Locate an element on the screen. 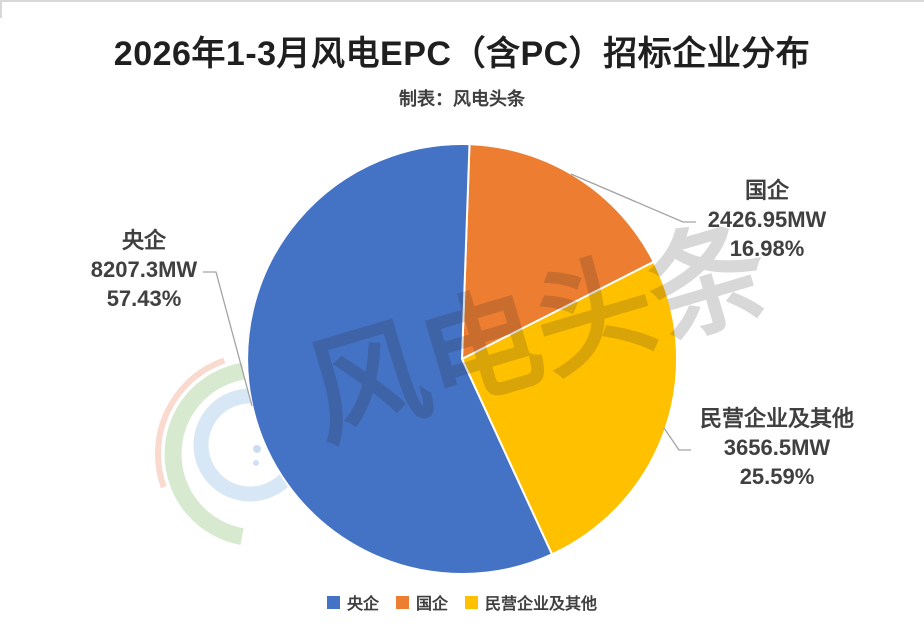 The width and height of the screenshot is (924, 636). pie-label-private: 民营企业及其他 3656.5MW 25.59% is located at coordinates (777, 447).